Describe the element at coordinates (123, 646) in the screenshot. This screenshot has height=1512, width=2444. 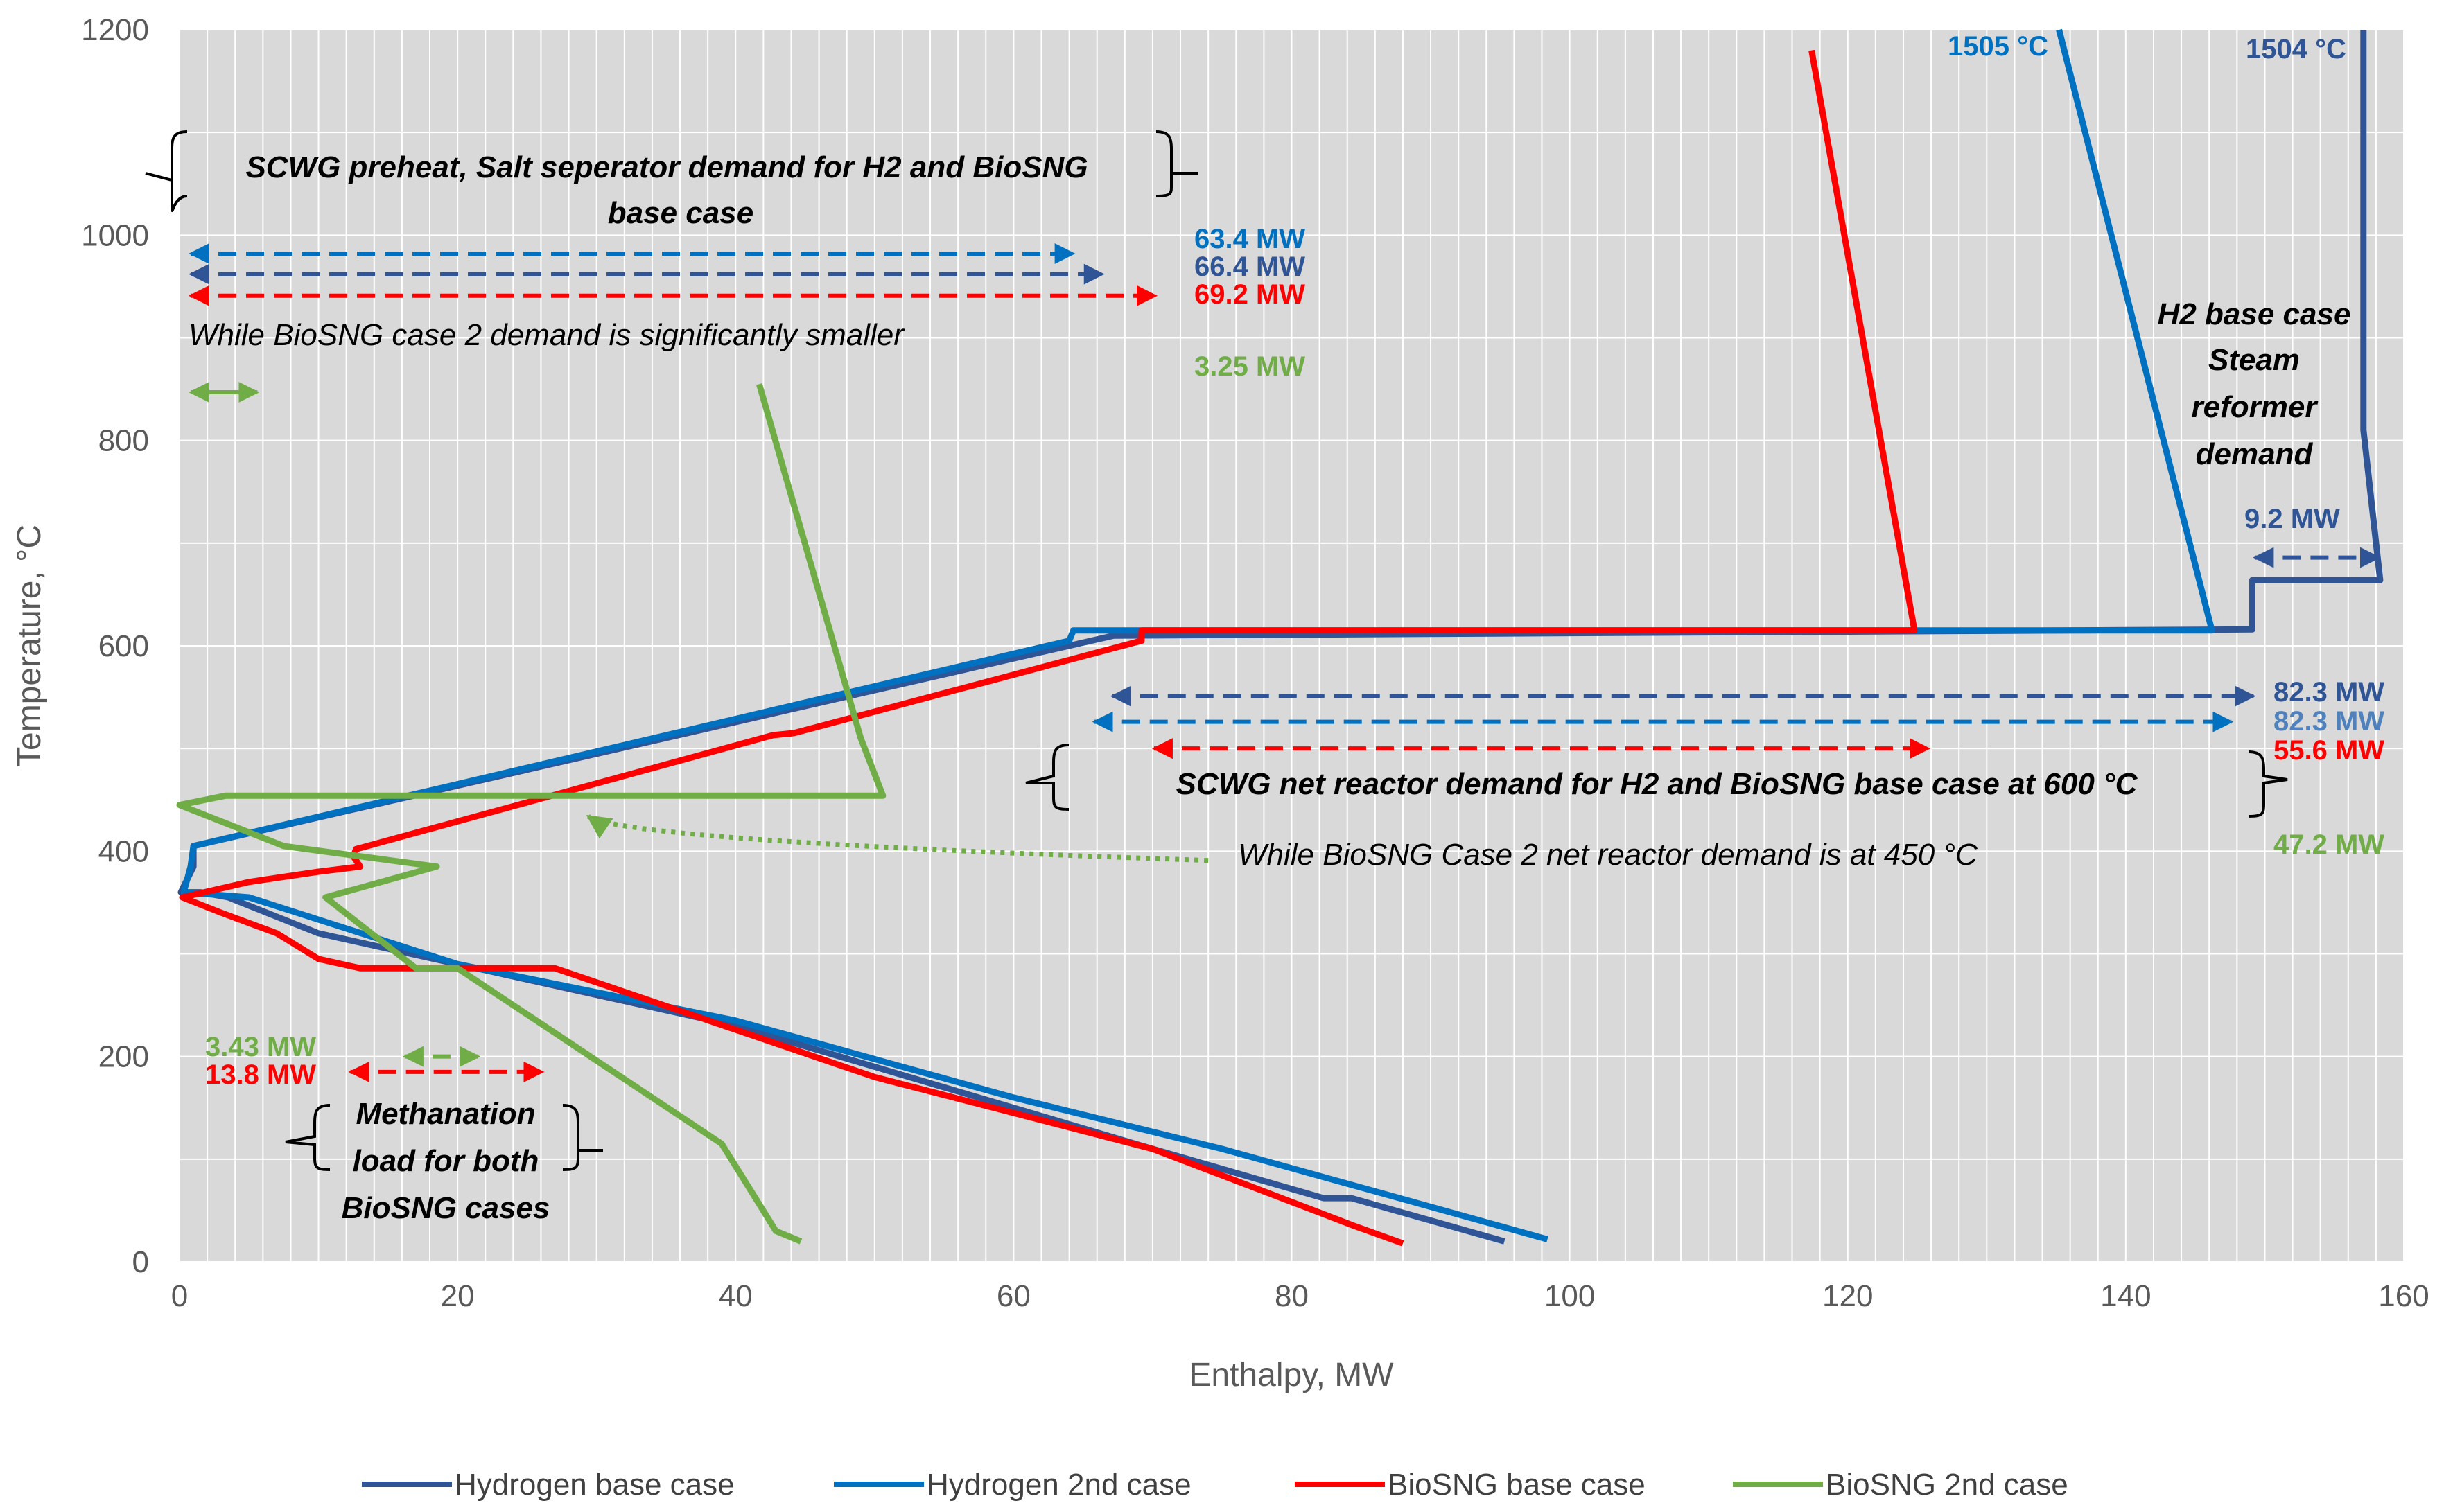
I see `y-tick-label: 600` at that location.